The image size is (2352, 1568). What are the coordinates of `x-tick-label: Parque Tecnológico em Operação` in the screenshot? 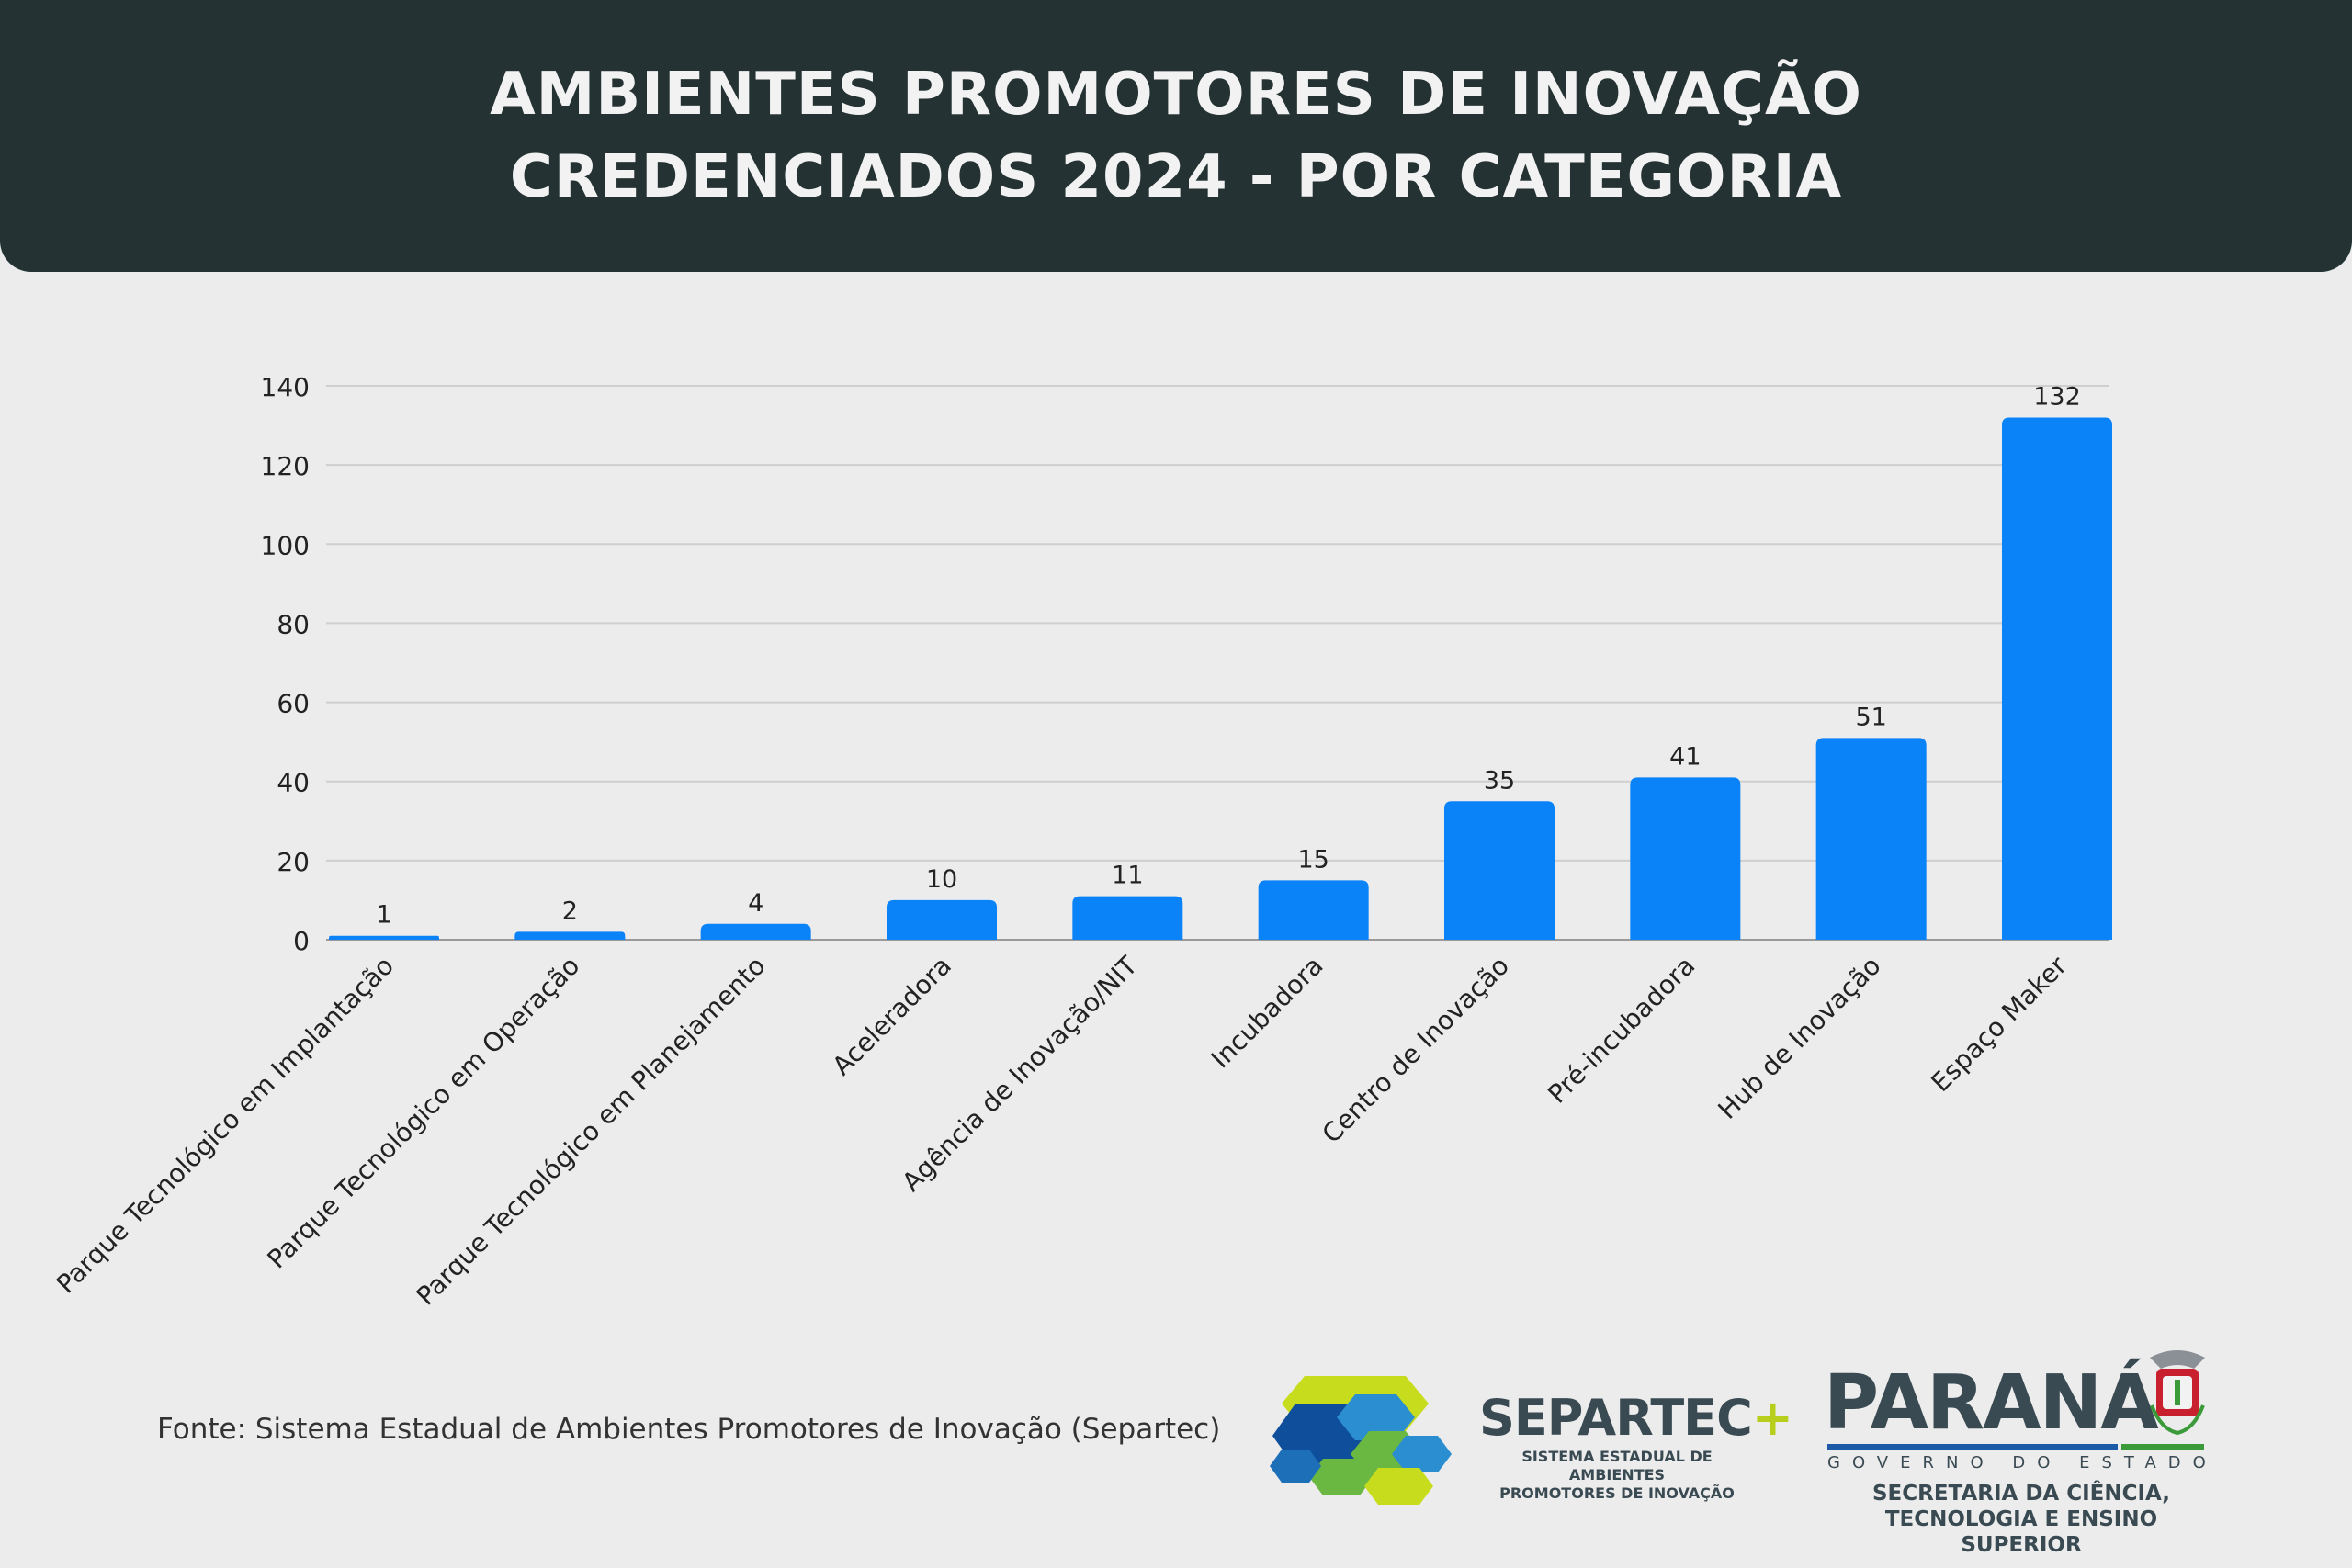 It's located at (423, 1113).